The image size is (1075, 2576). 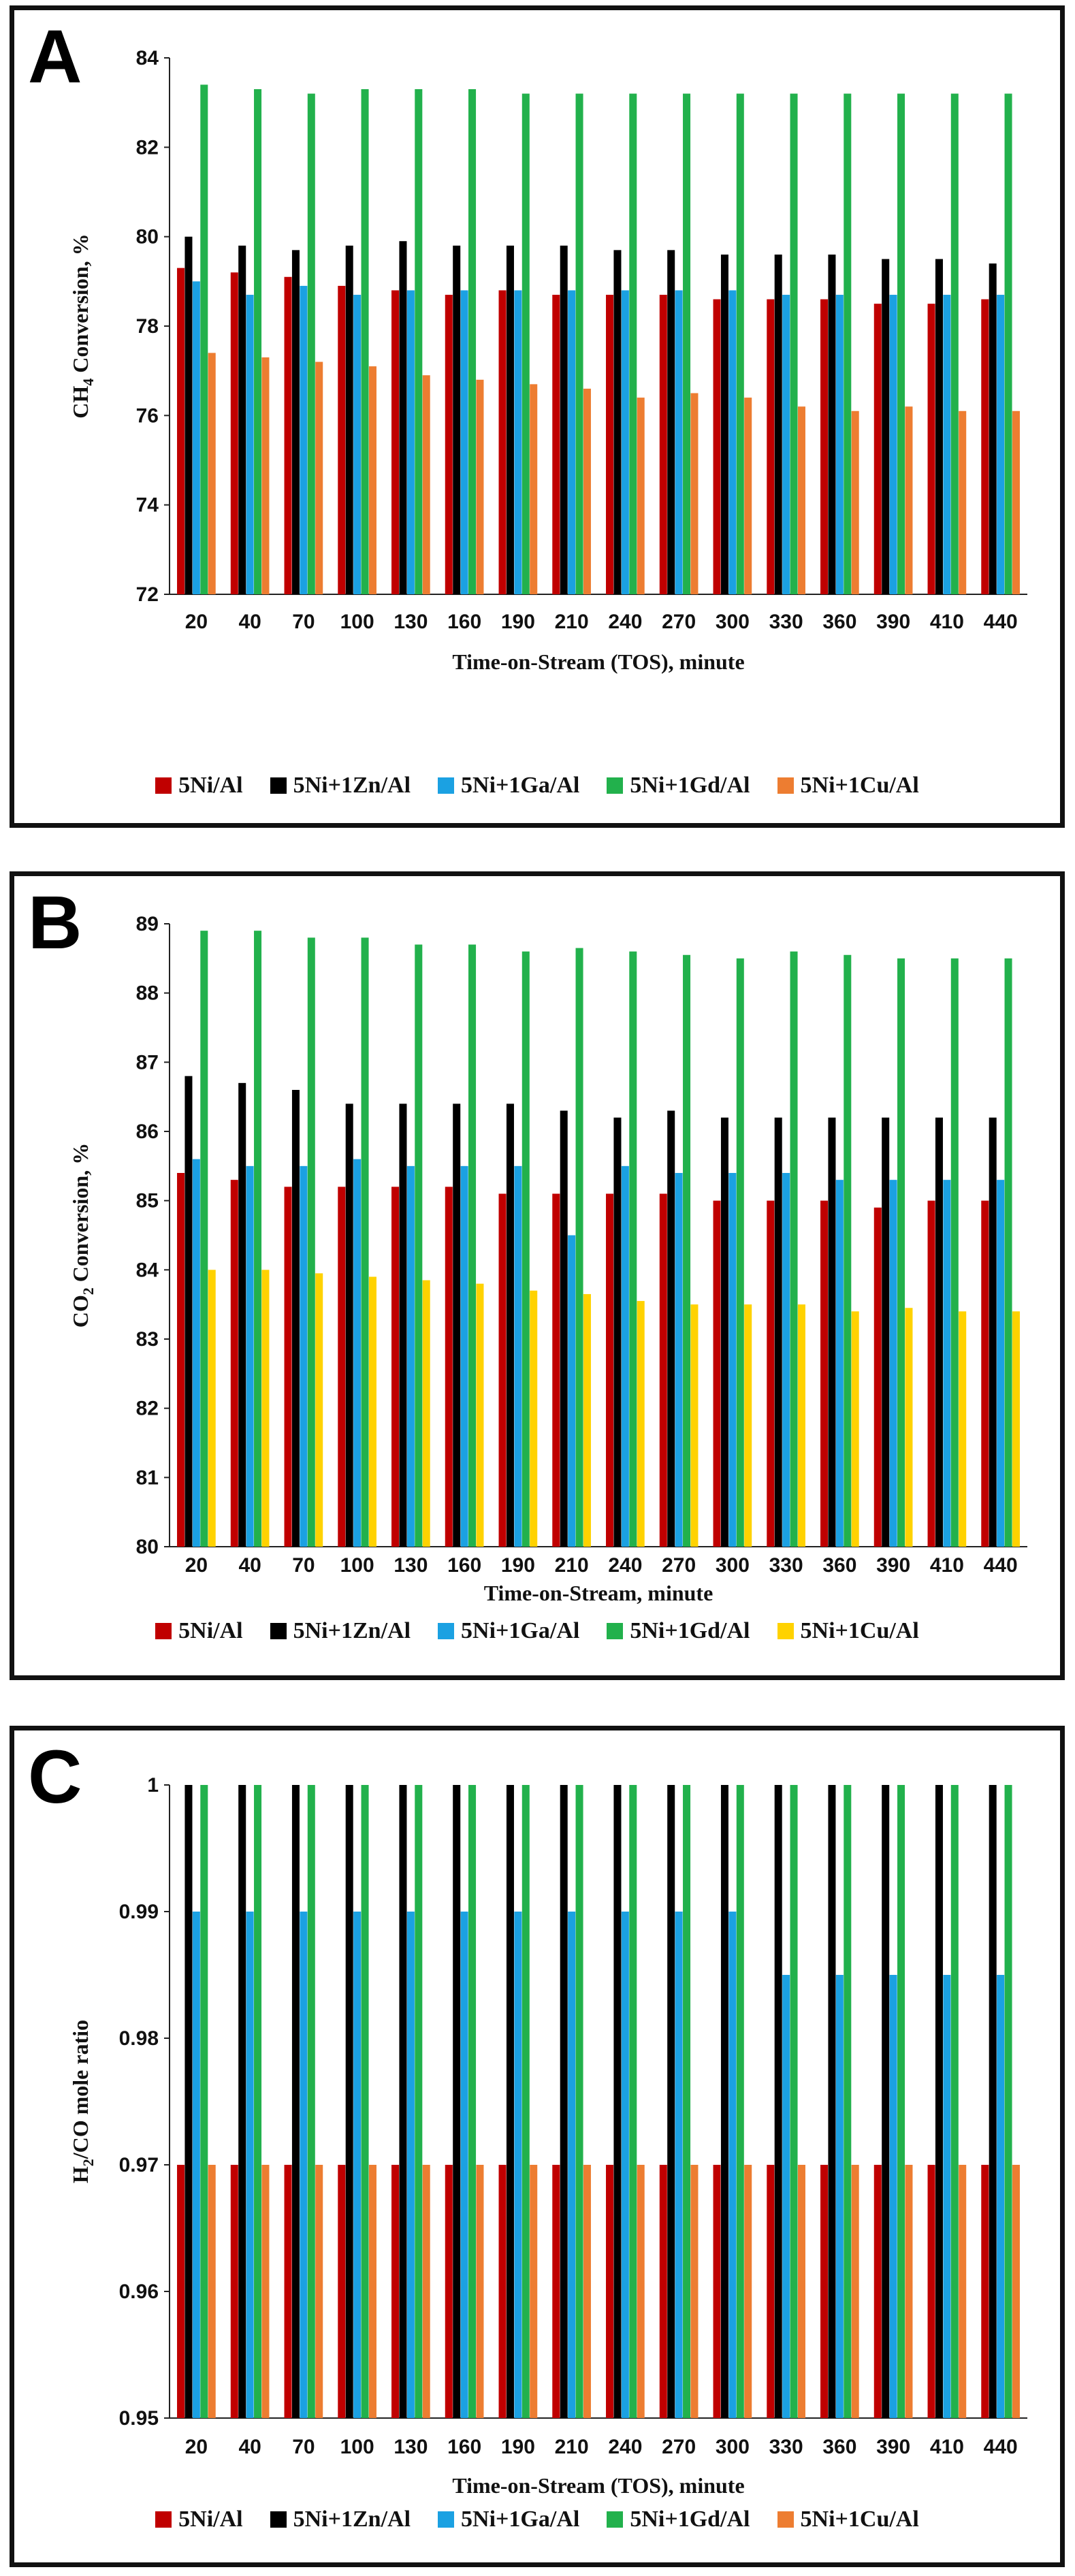 What do you see at coordinates (82, 1235) in the screenshot?
I see `y-axis-title: CO2 Conversion, %` at bounding box center [82, 1235].